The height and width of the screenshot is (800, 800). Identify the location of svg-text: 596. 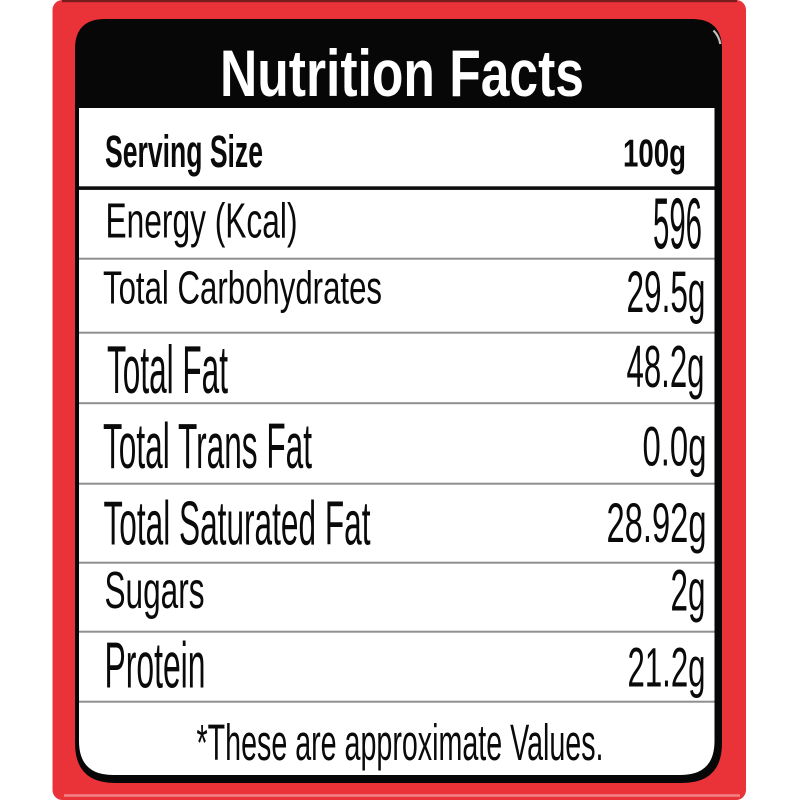
(677, 224).